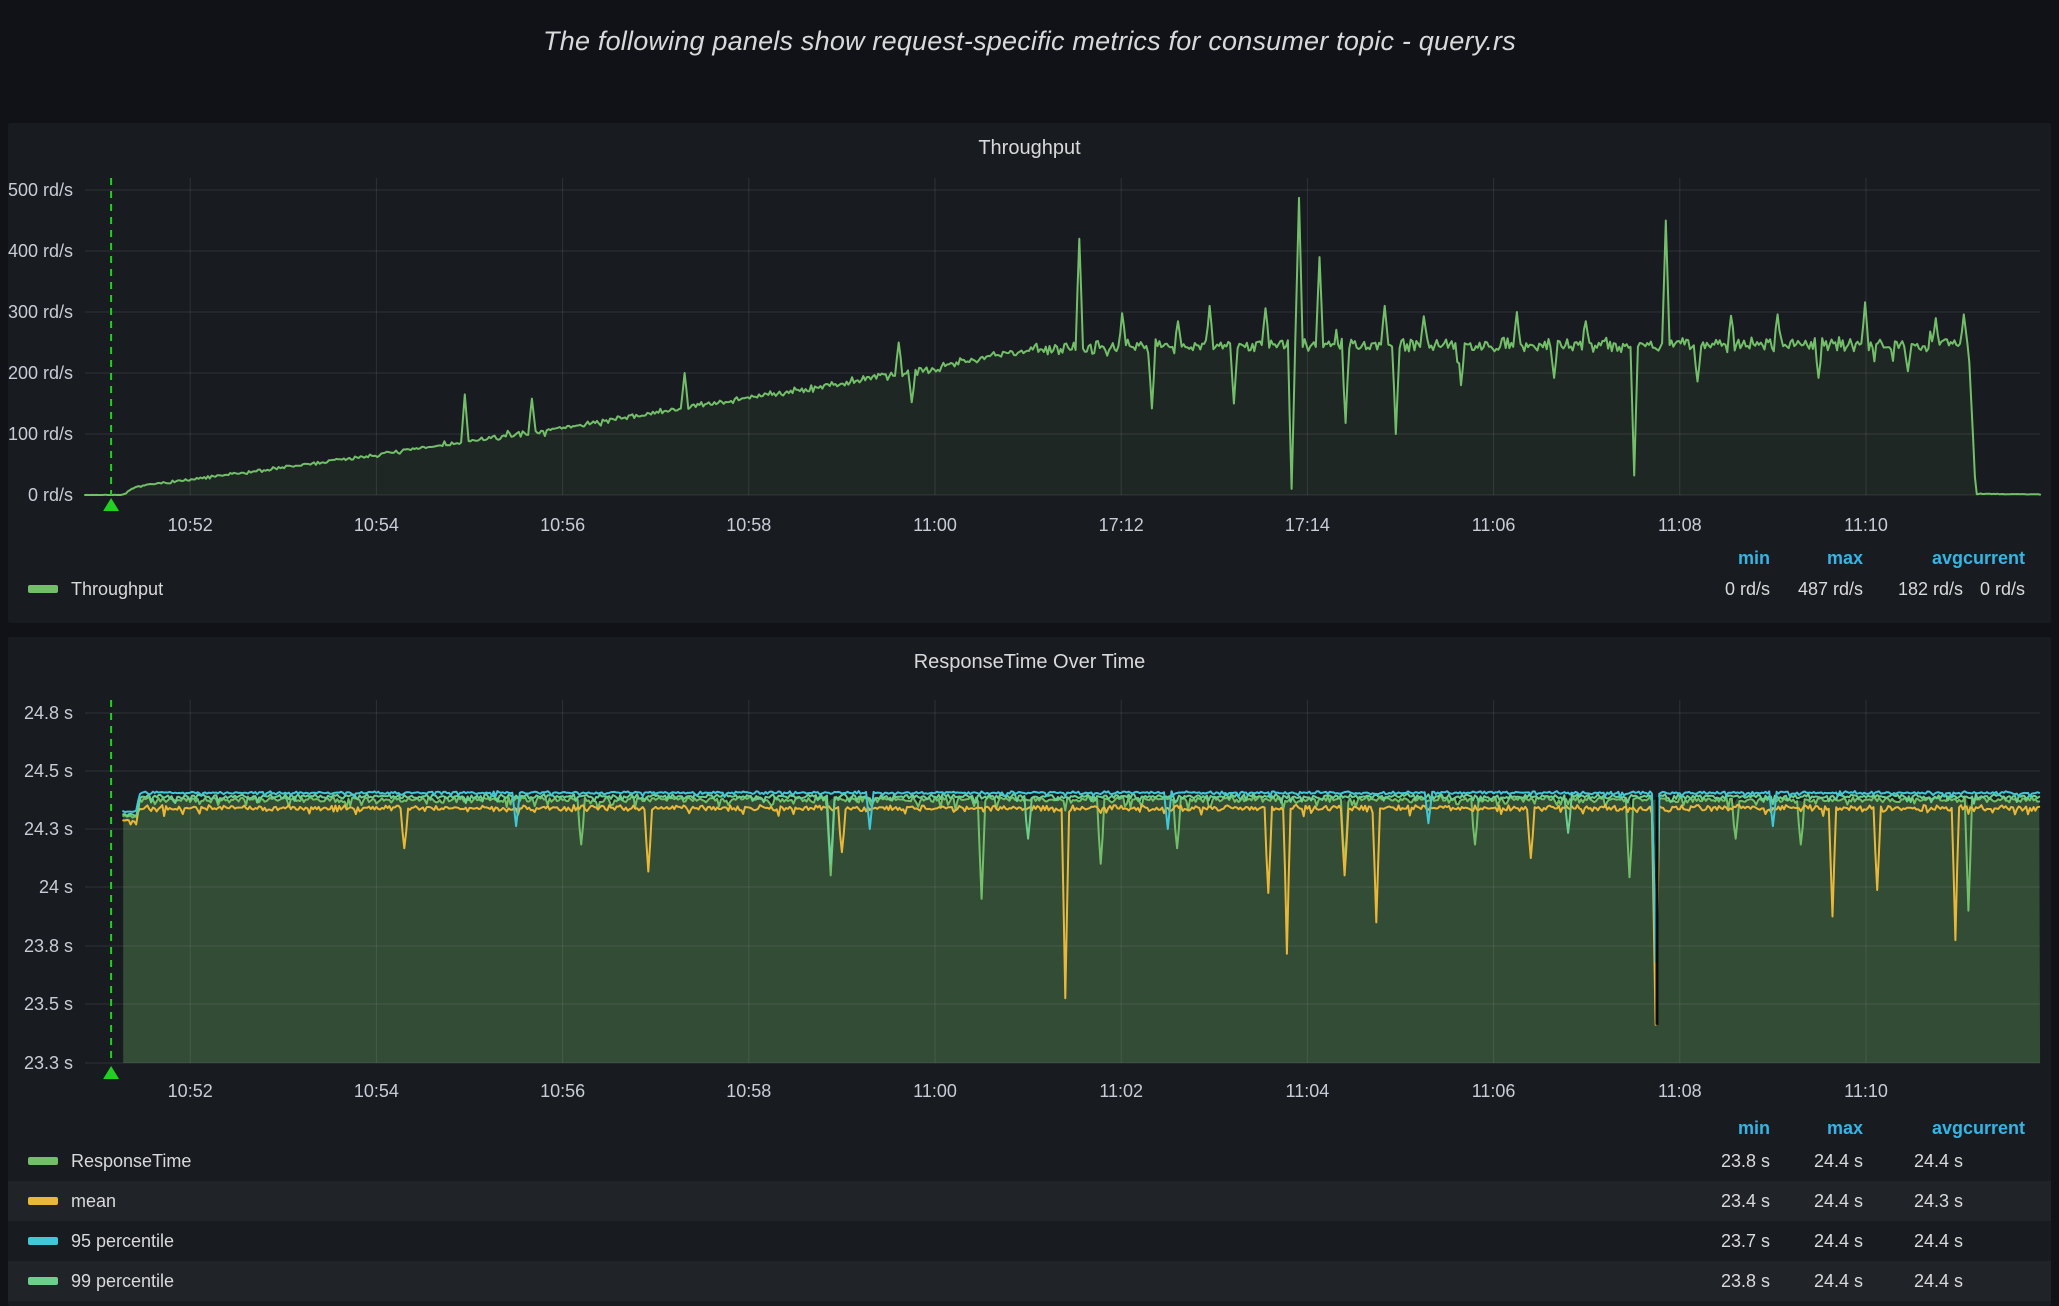  I want to click on legend-stat-current: 0 rd/s, so click(2002, 588).